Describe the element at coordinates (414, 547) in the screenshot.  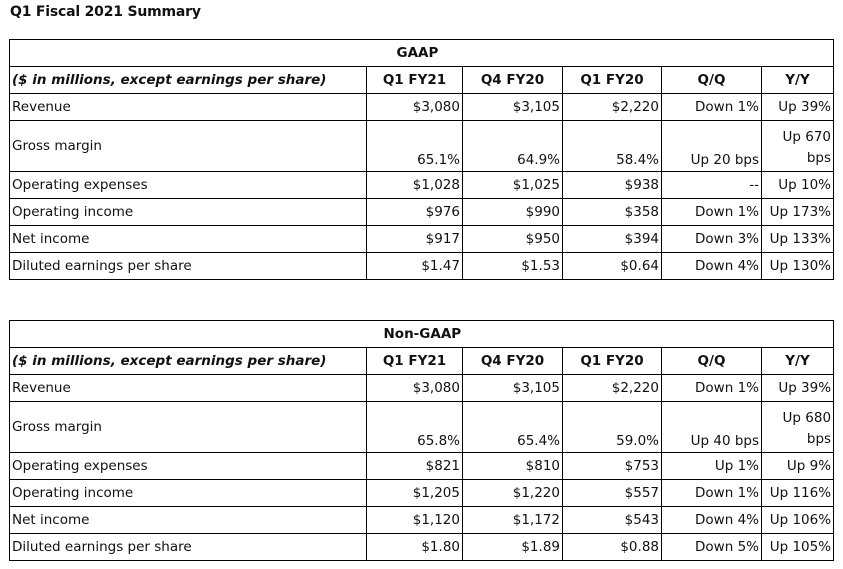
I see `cell-q1fy21: $1.80` at that location.